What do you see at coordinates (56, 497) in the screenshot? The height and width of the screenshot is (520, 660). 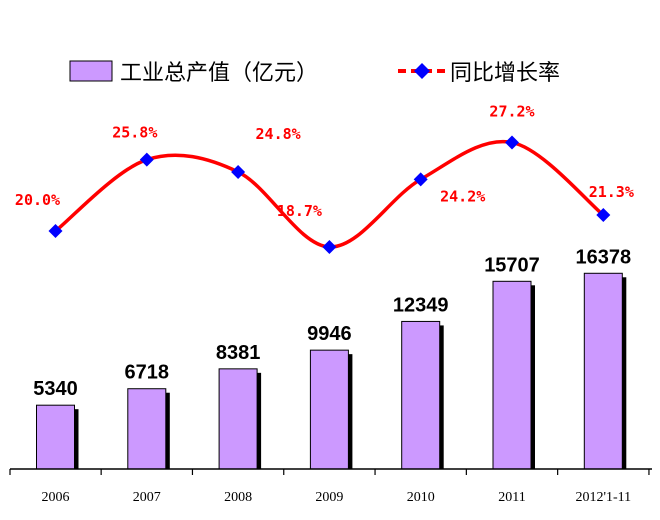 I see `x-tick-label: 2006` at bounding box center [56, 497].